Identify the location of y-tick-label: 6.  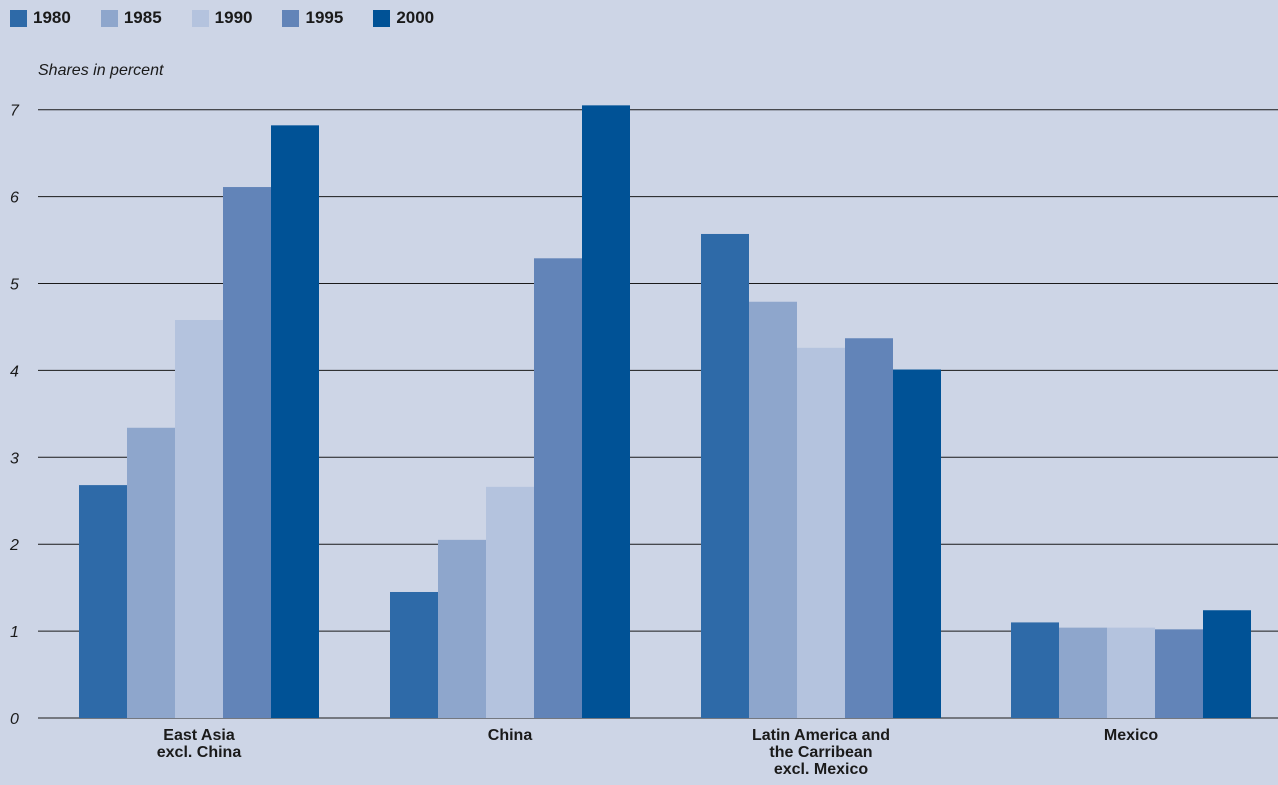
(14, 198).